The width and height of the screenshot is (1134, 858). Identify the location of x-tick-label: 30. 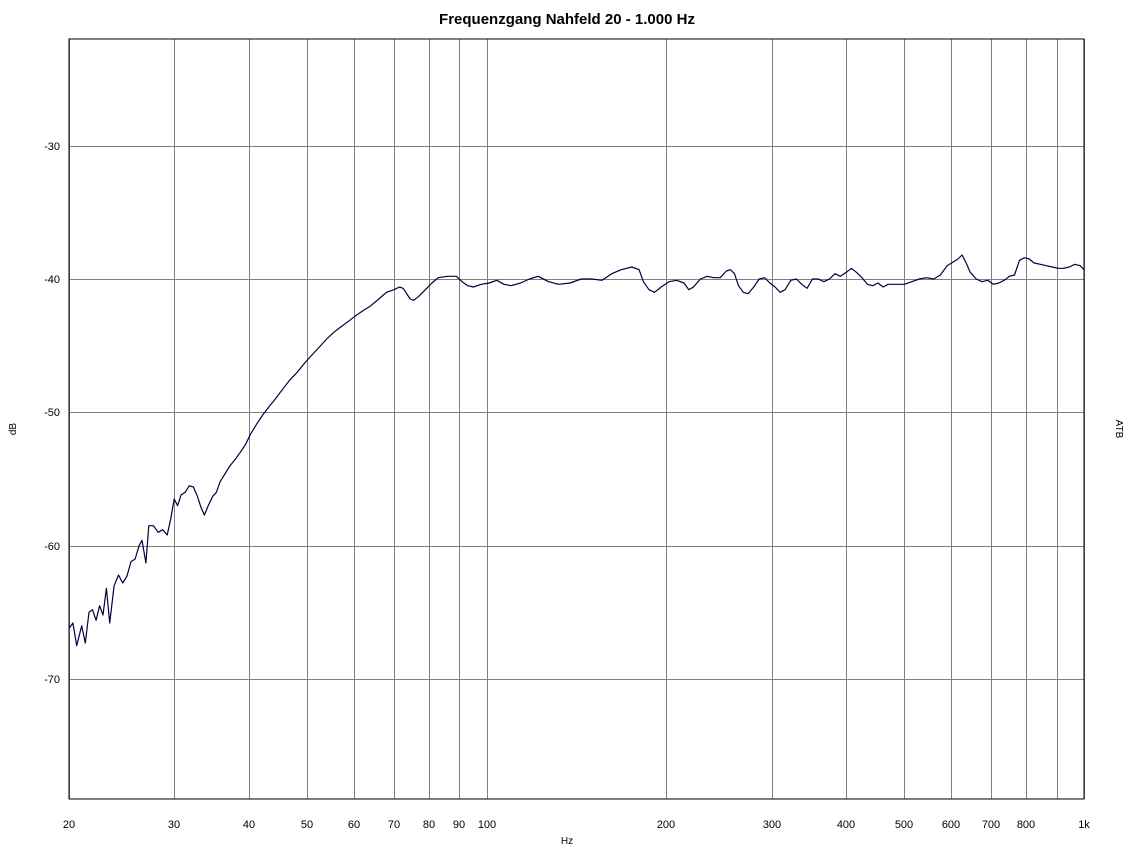
(174, 825).